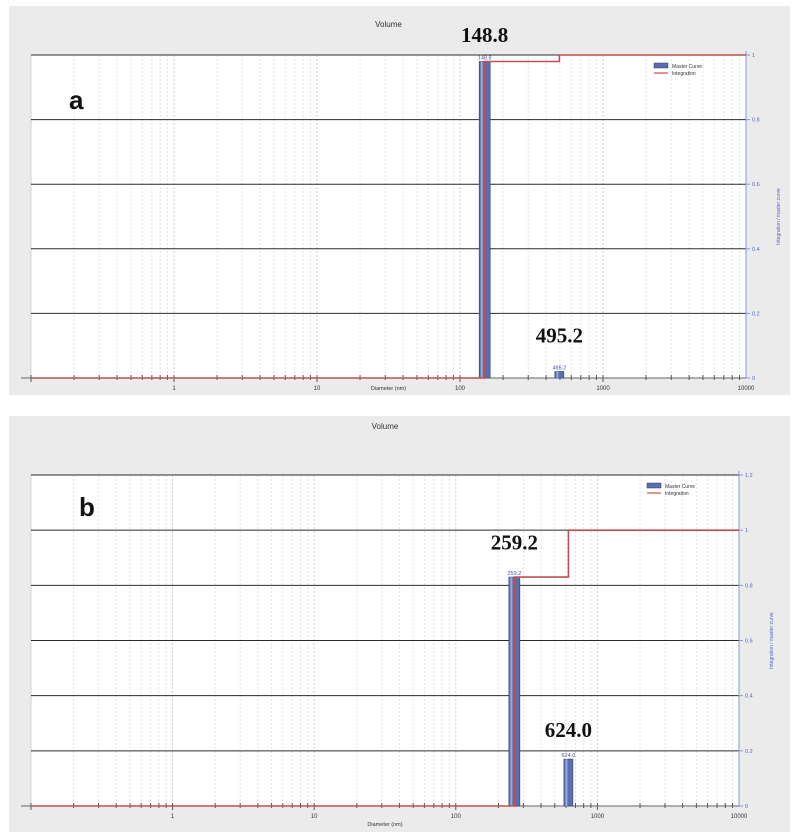  I want to click on panel-letter: b, so click(87, 507).